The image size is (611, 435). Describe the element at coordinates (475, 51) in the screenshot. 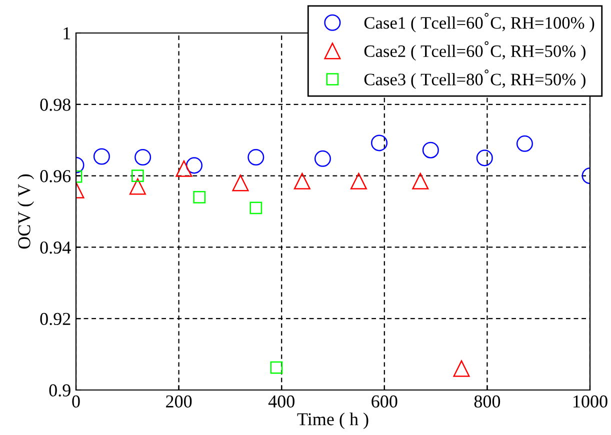

I see `legend-label: Case2 ( Tcell=60$^{°}$C, RH=50% )` at that location.